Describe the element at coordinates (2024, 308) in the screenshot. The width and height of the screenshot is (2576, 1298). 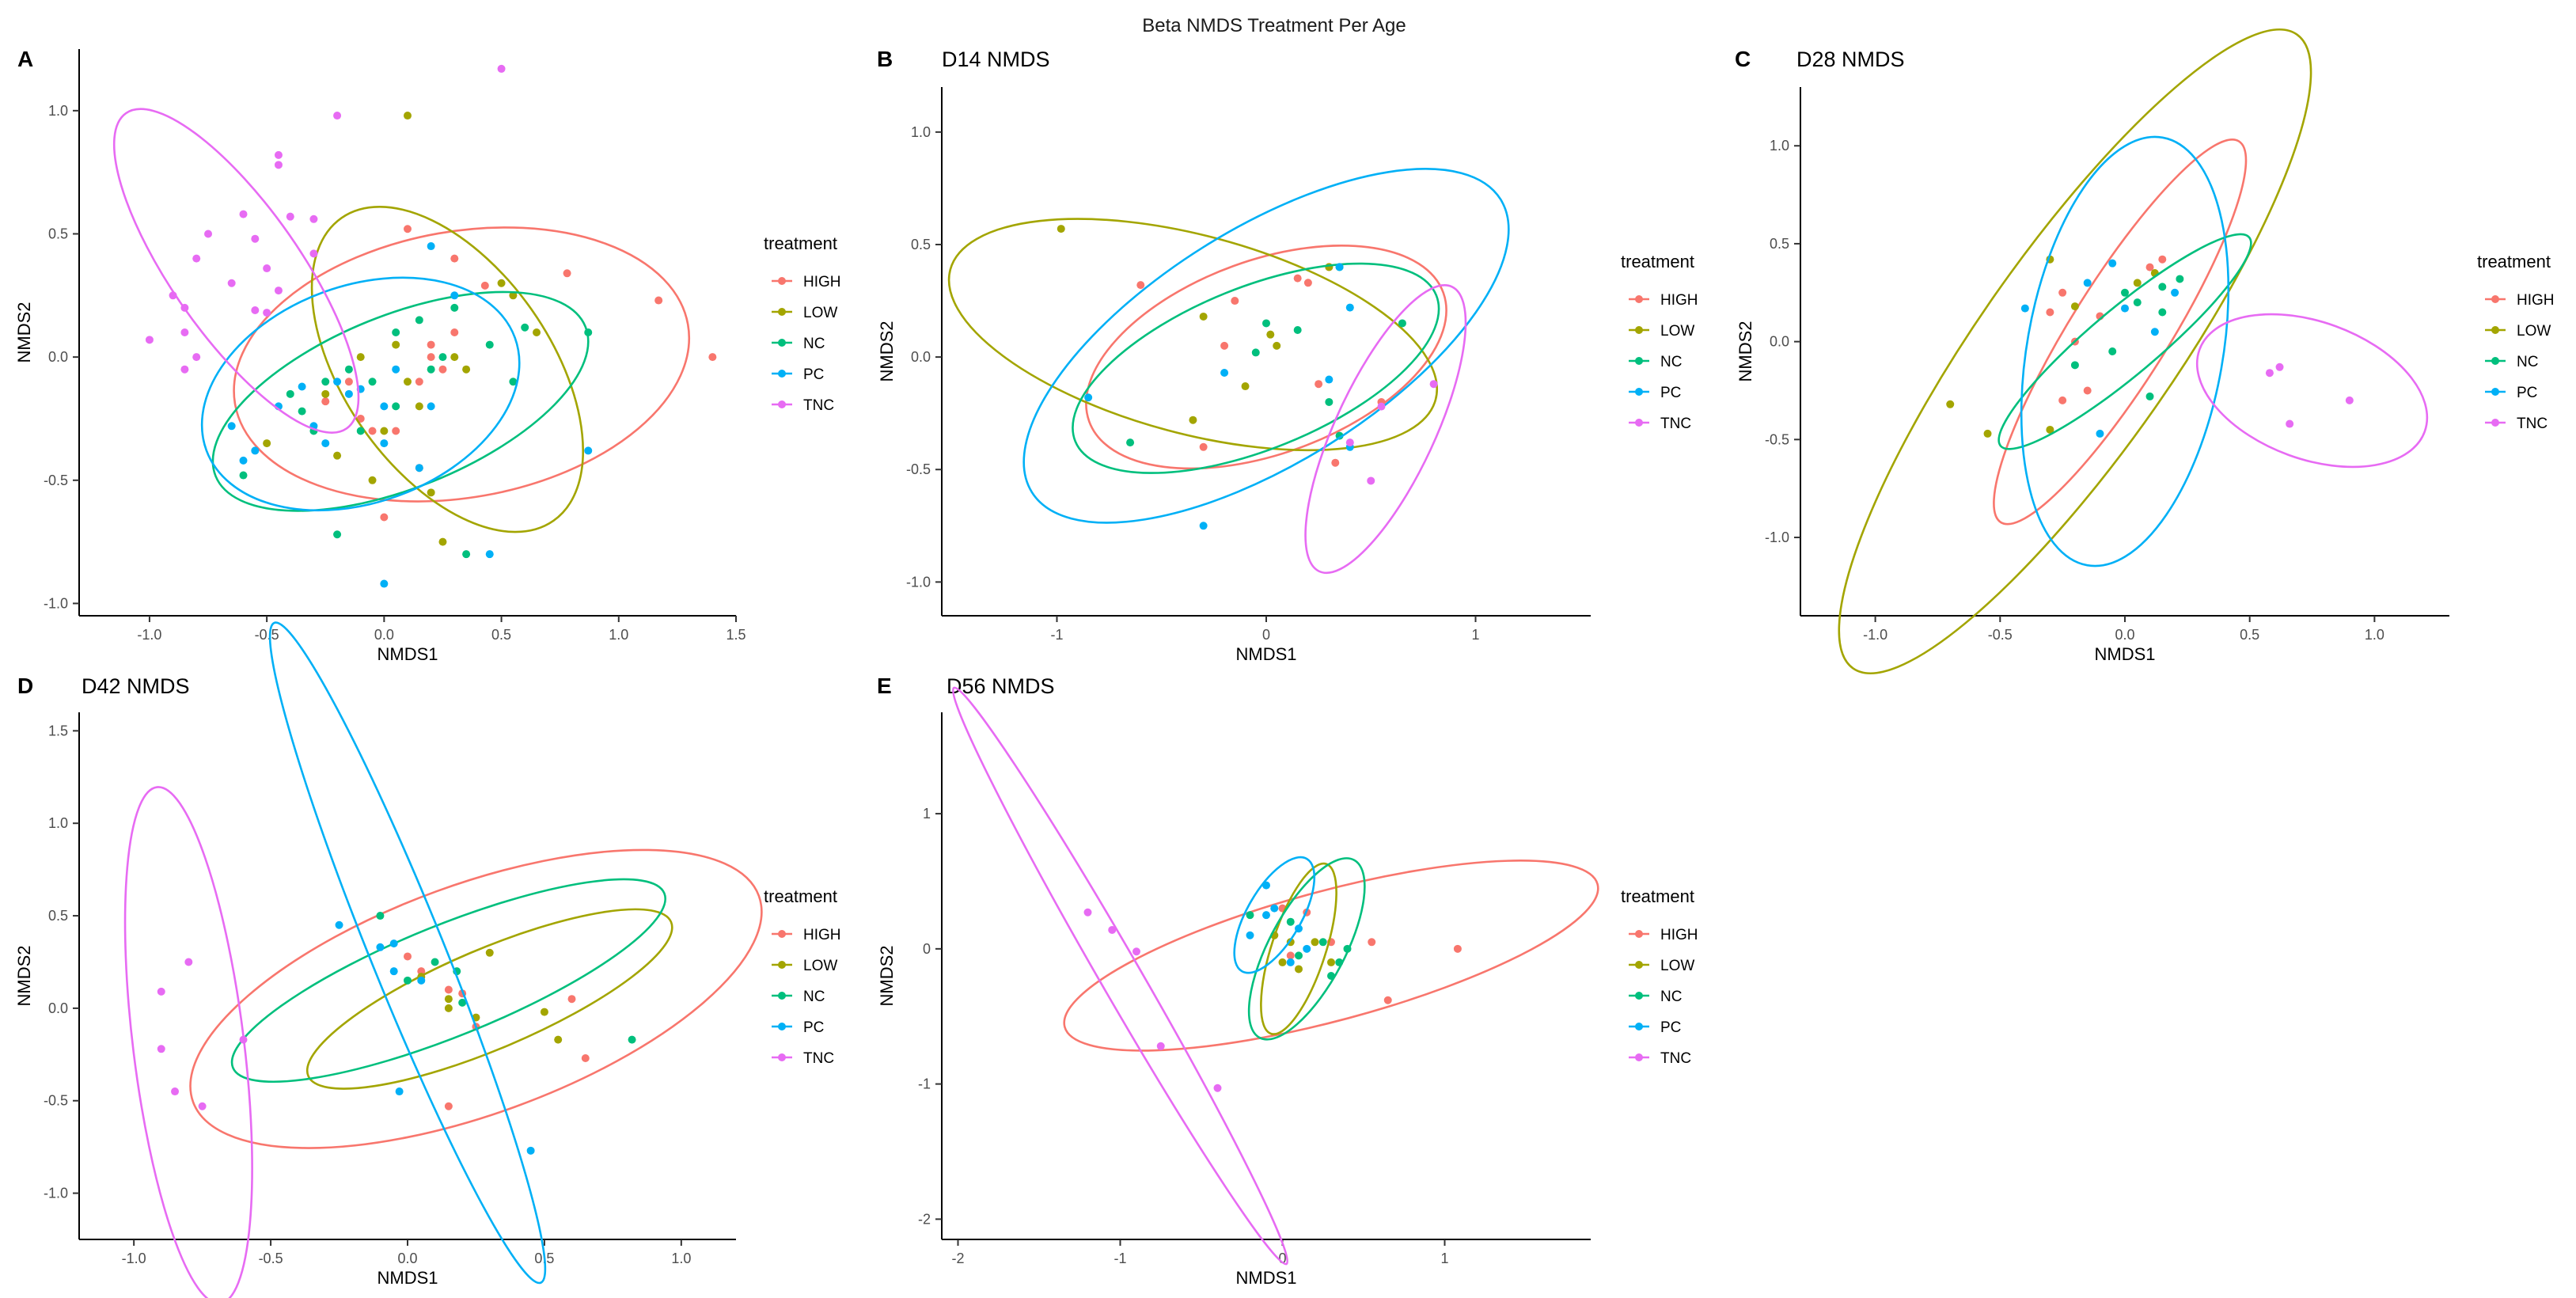
I see `panel-c-point-pc` at that location.